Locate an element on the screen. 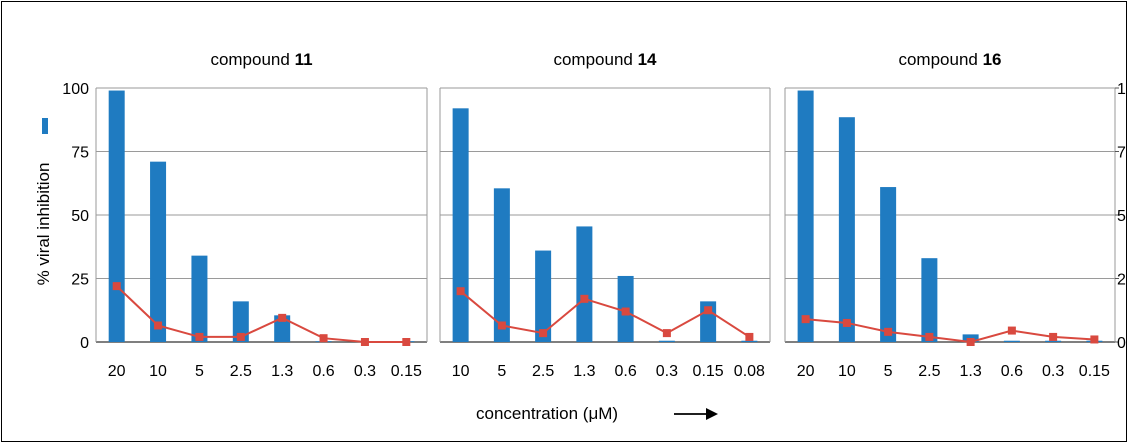 The image size is (1130, 445). y-tick-label: 0 is located at coordinates (84, 343).